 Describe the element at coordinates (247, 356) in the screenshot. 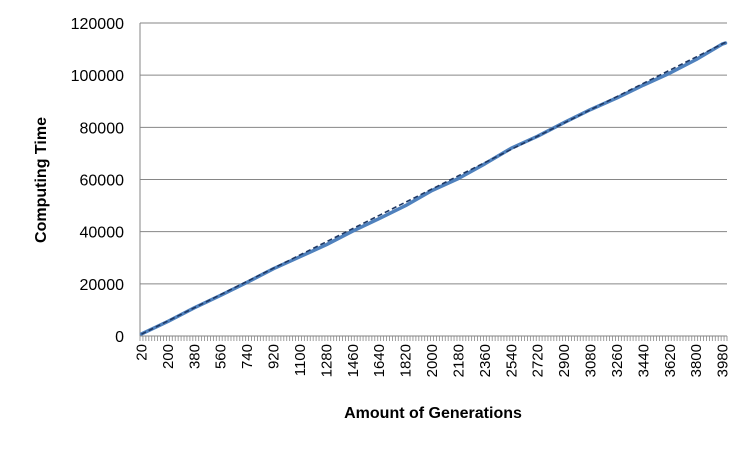

I see `x-tick-label: 740` at that location.